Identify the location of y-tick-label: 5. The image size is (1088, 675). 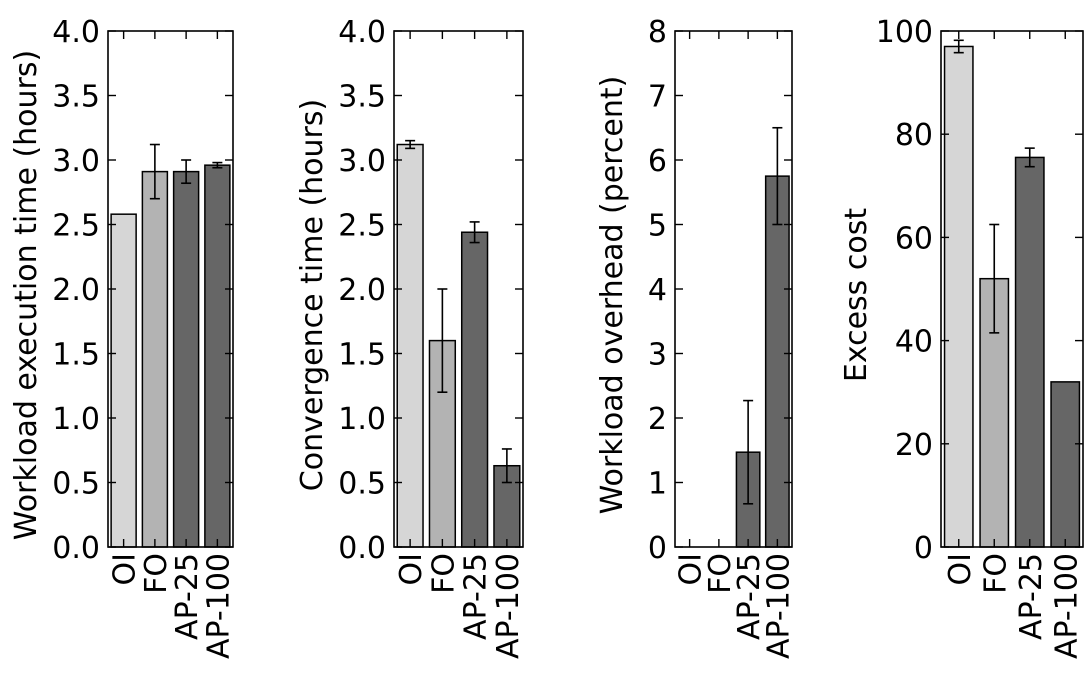
(657, 226).